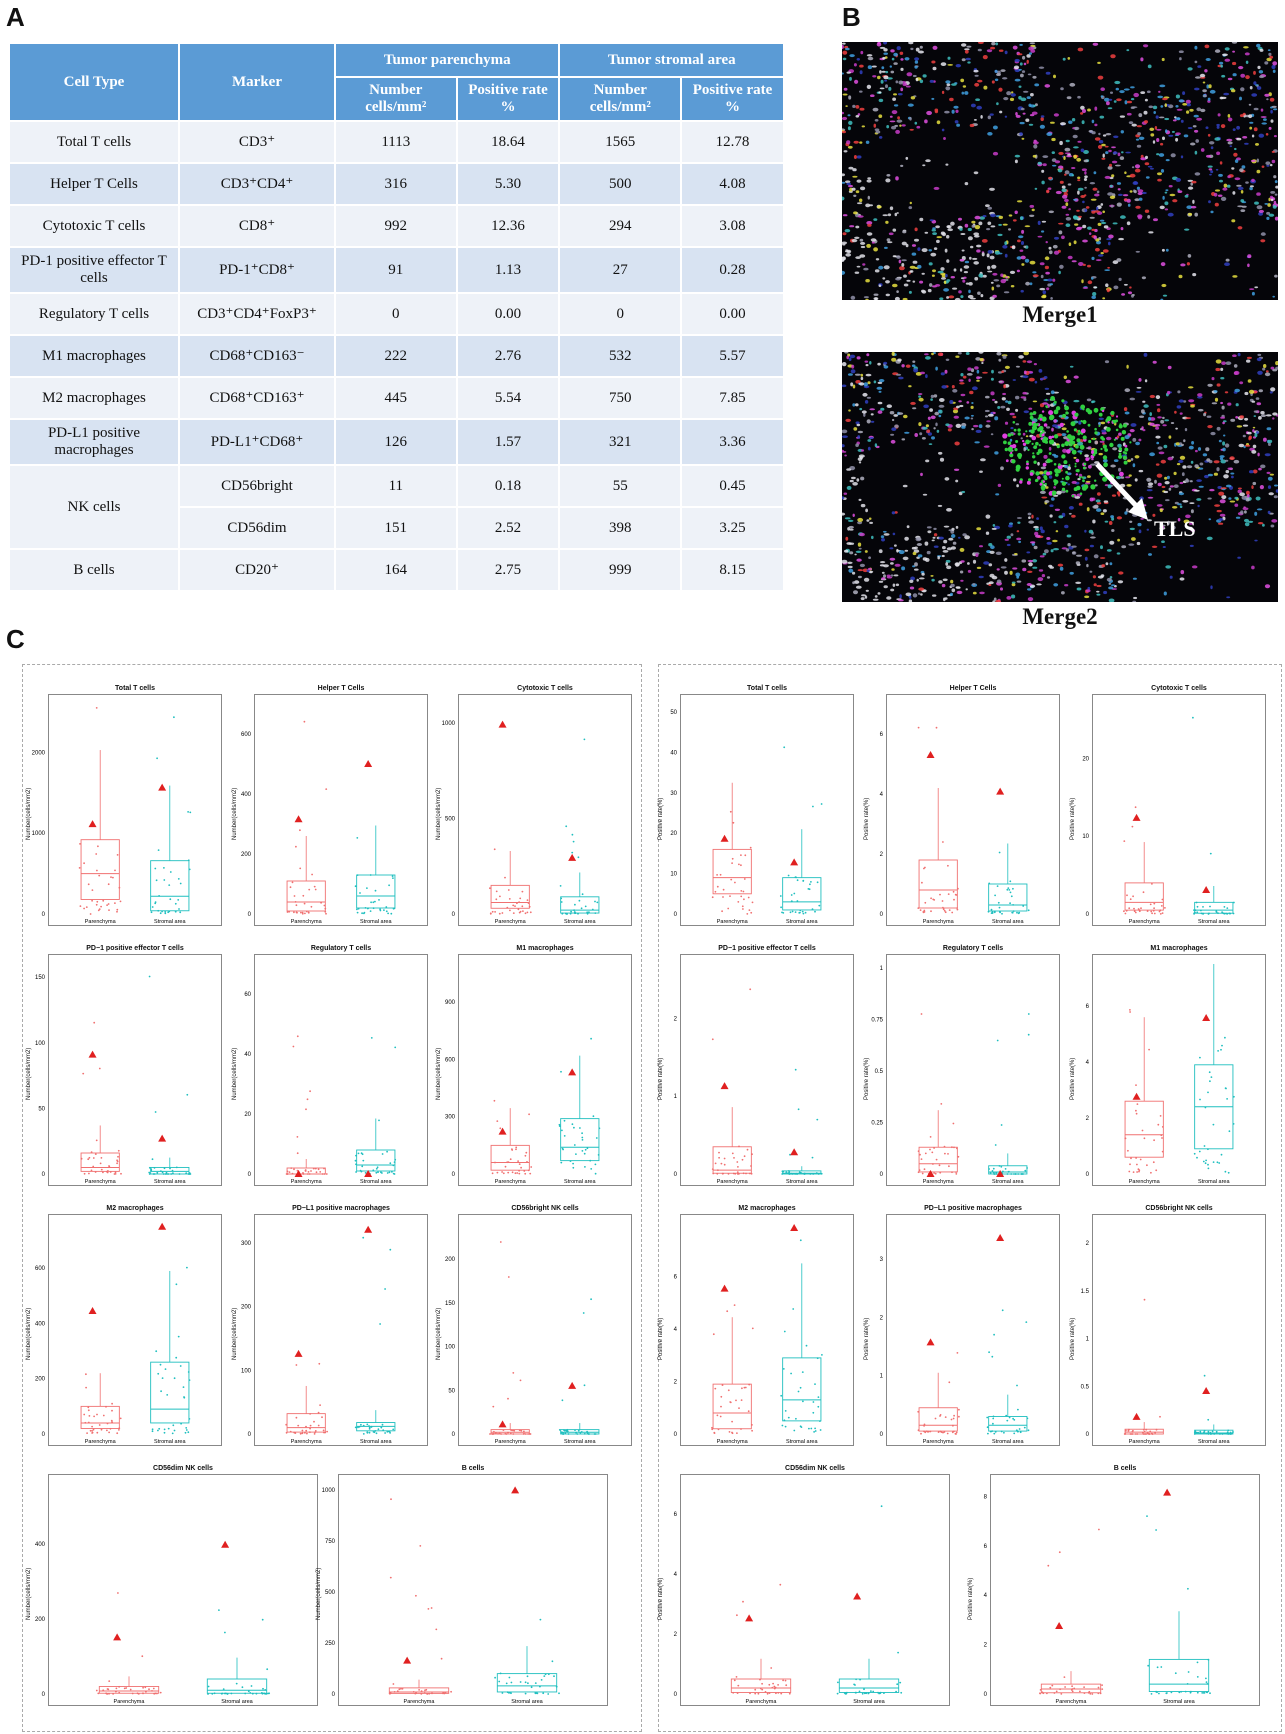 This screenshot has height=1734, width=1285. Describe the element at coordinates (330, 1593) in the screenshot. I see `y-tick-label: 500` at that location.